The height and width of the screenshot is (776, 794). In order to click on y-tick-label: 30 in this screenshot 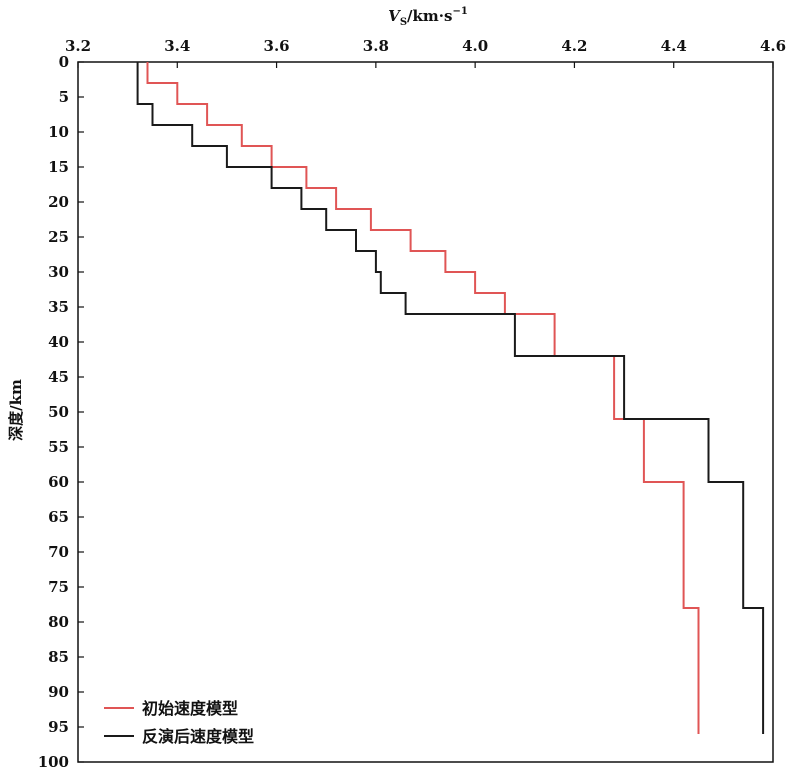, I will do `click(58, 272)`.